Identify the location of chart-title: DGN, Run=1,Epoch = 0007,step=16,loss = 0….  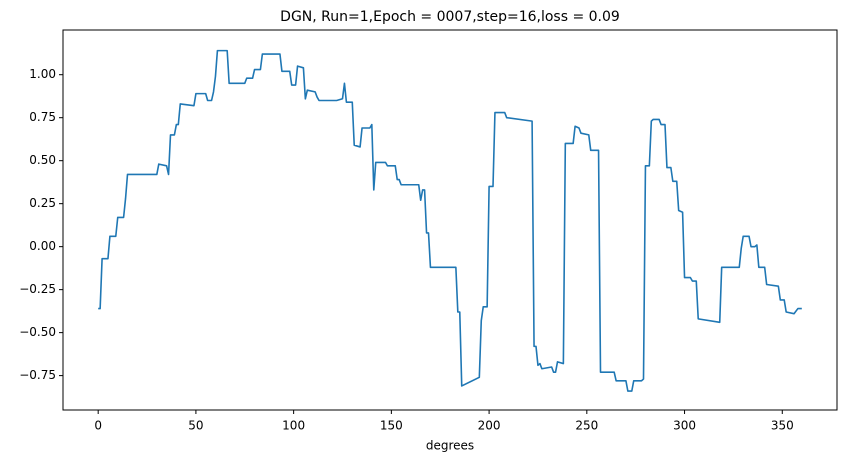
(450, 17).